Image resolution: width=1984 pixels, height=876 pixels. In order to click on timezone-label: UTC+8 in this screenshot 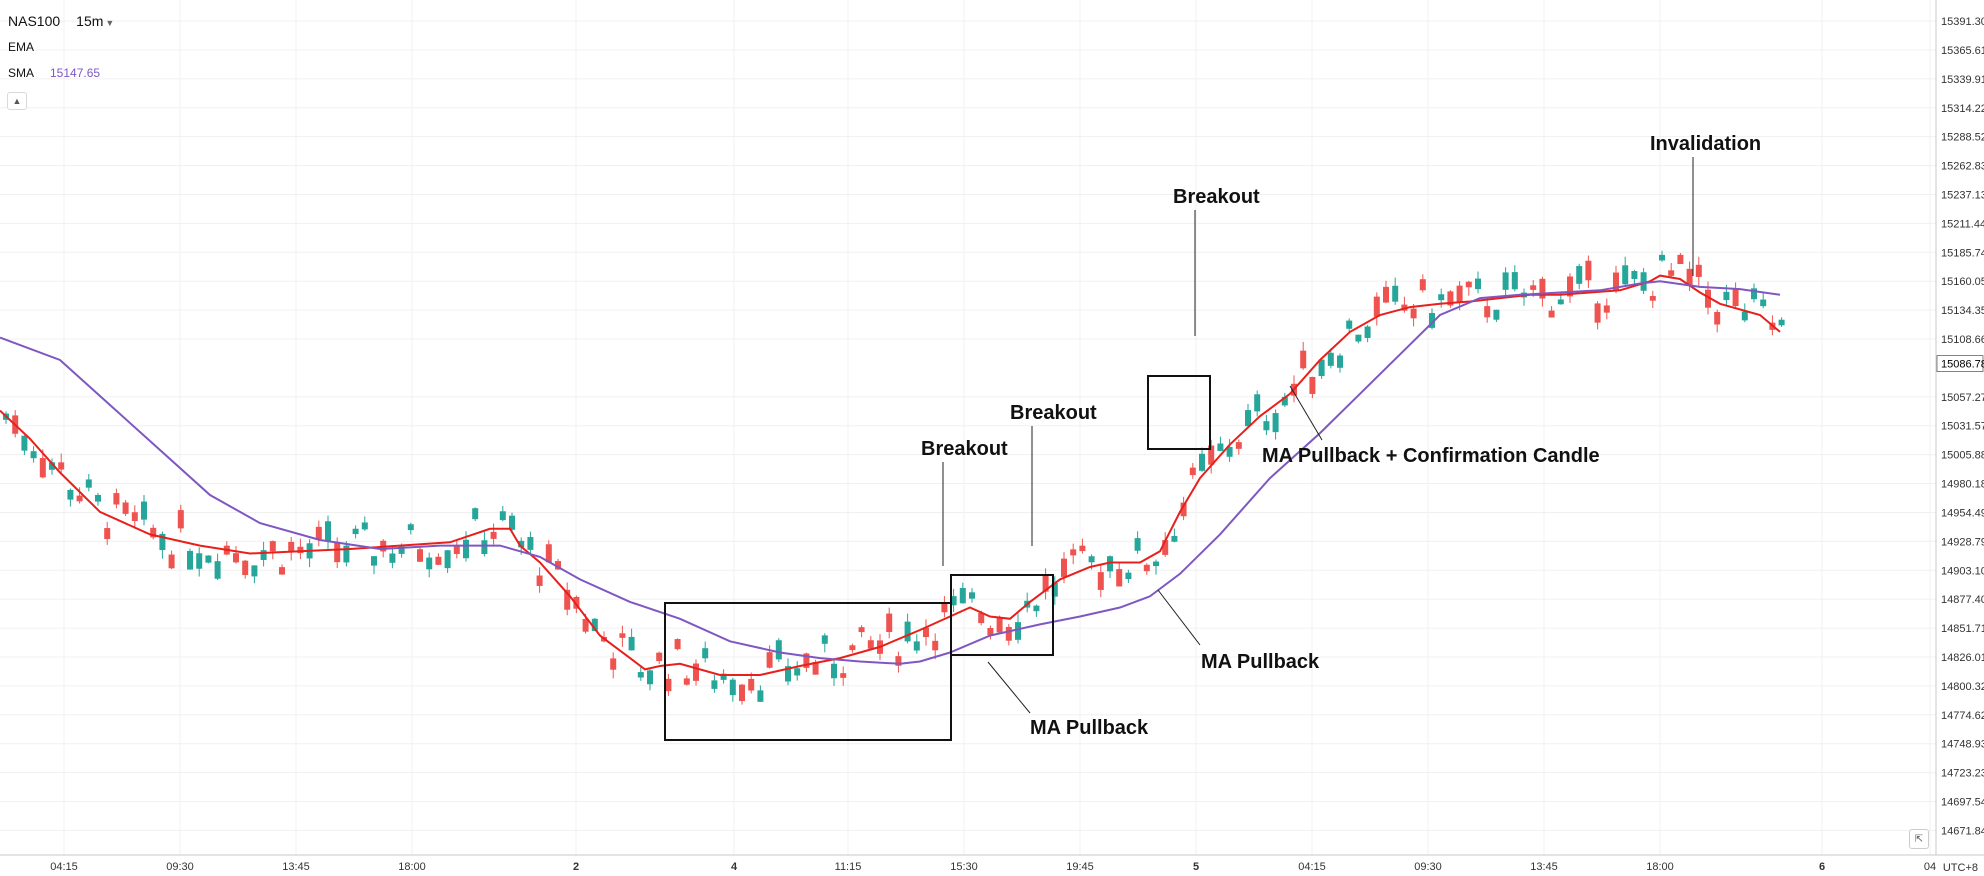, I will do `click(1960, 868)`.